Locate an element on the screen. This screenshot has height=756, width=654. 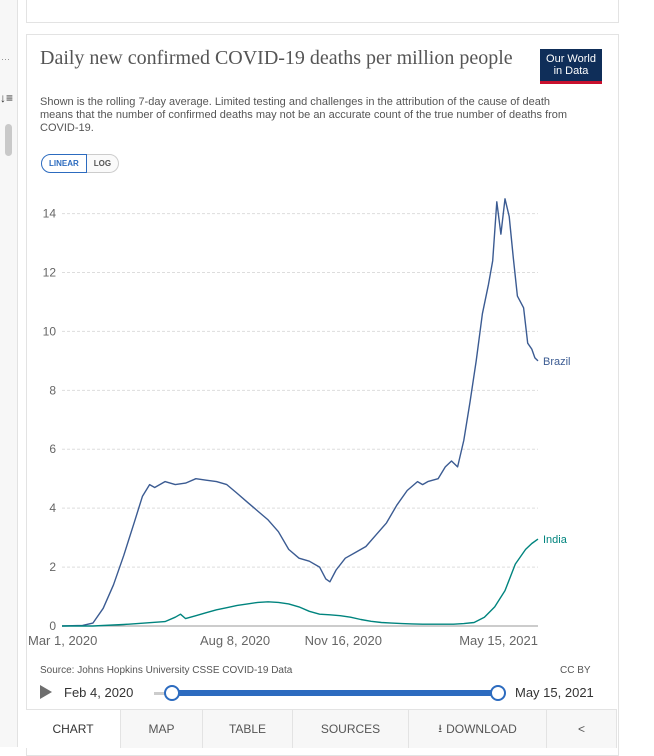
tab-map: MAP is located at coordinates (162, 729).